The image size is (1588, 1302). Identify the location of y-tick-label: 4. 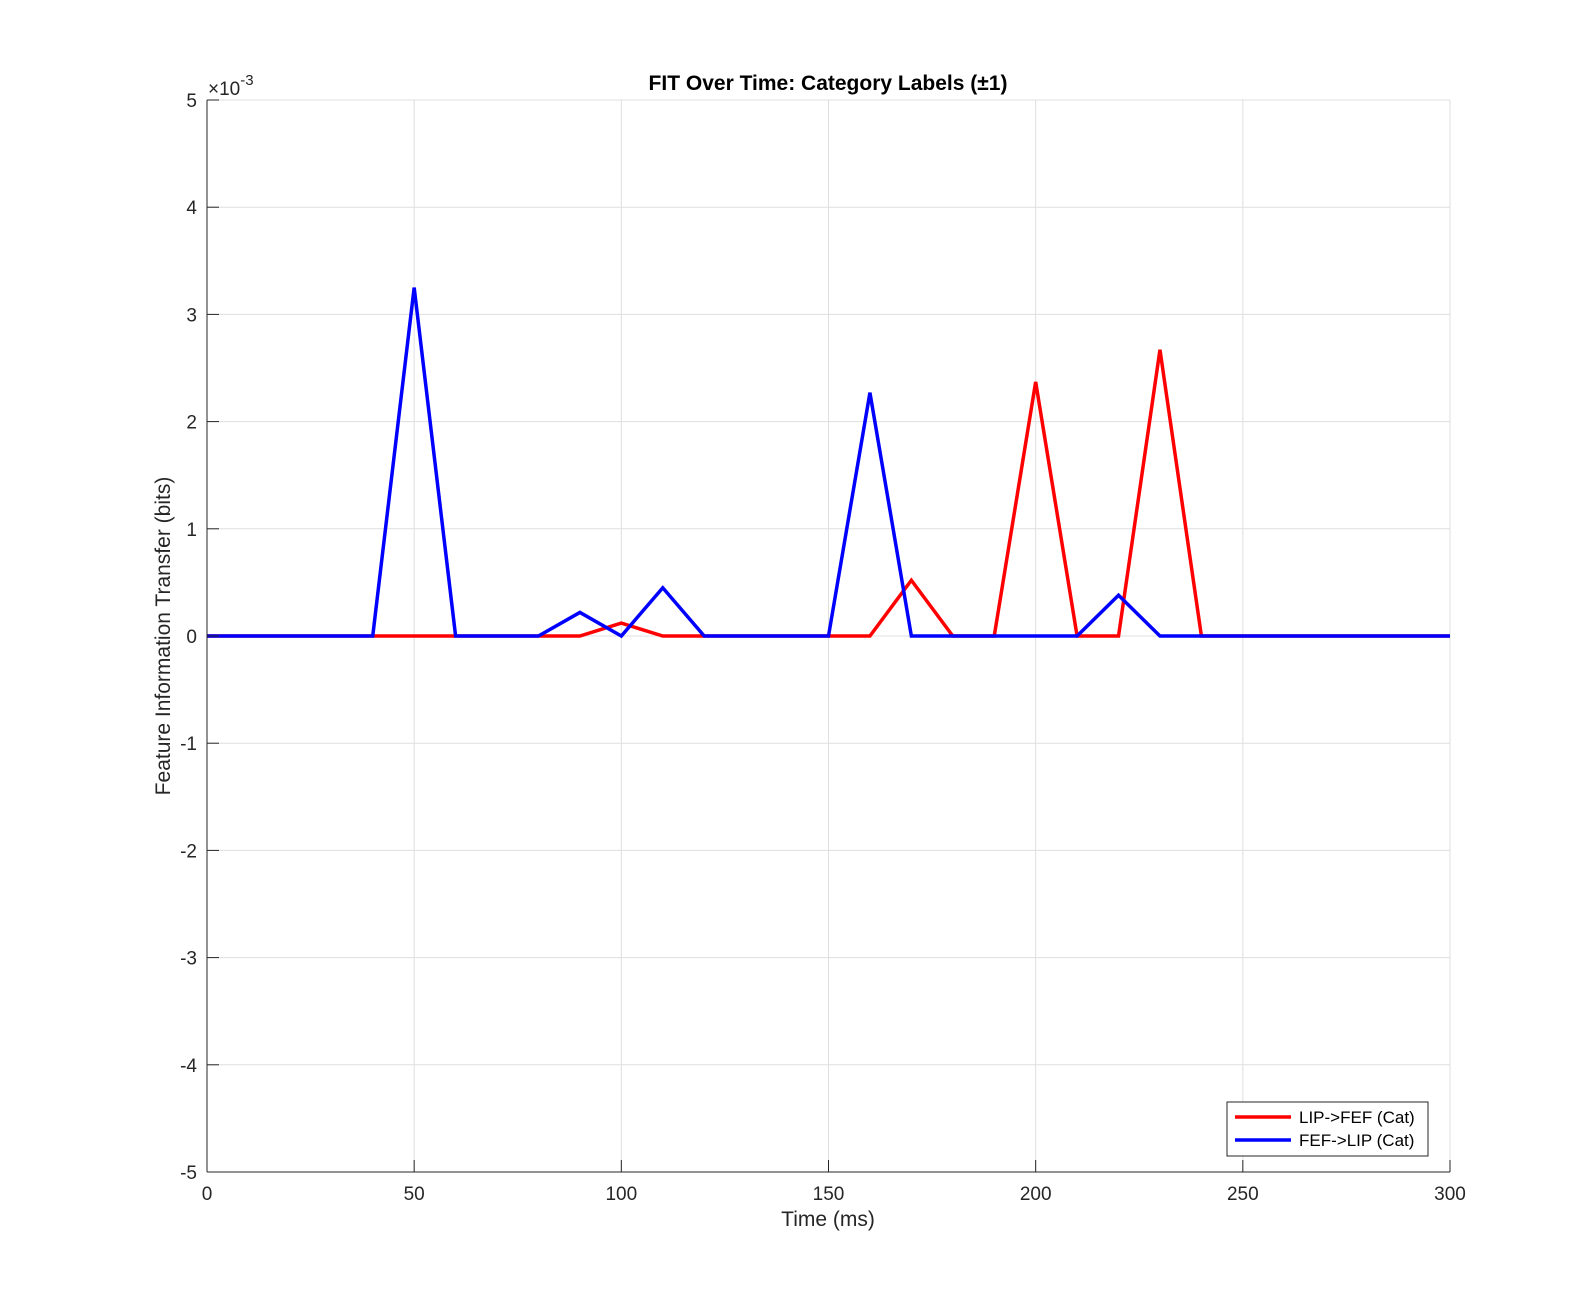
(191, 208).